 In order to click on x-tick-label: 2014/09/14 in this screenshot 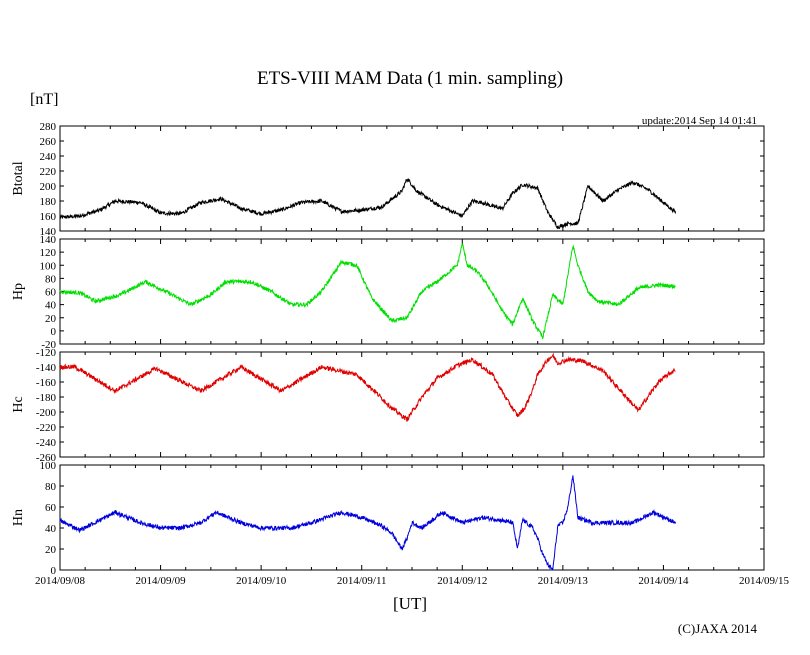, I will do `click(663, 581)`.